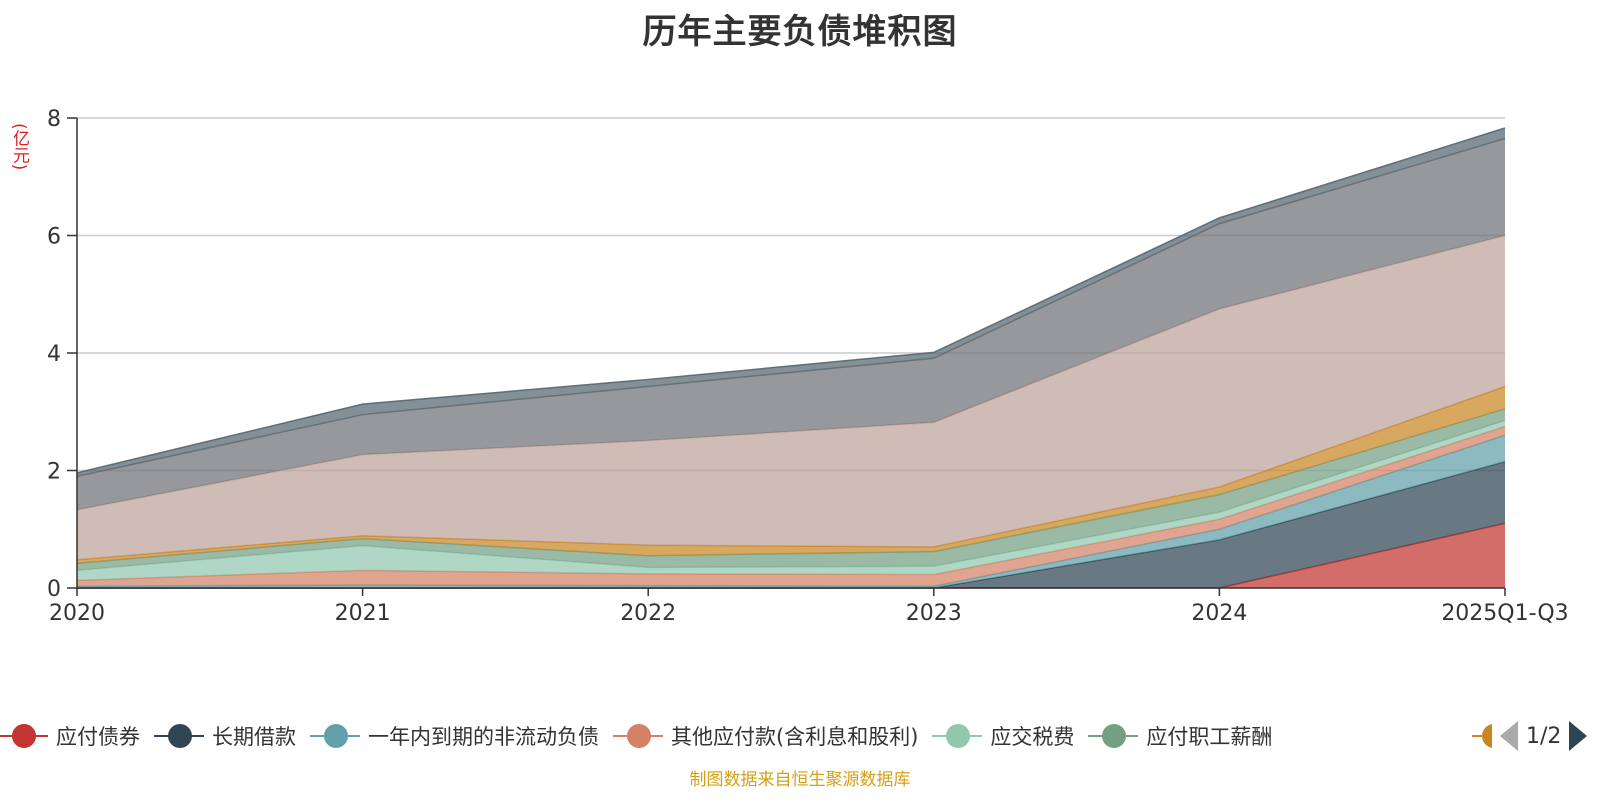 The height and width of the screenshot is (800, 1600). What do you see at coordinates (483, 737) in the screenshot?
I see `legend-item-label: 一年内到期的非流动负债` at bounding box center [483, 737].